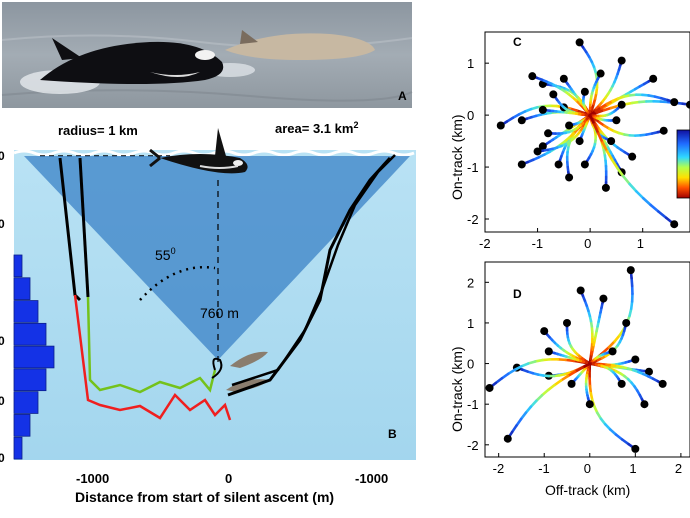 This screenshot has height=518, width=690. What do you see at coordinates (309, 276) in the screenshot?
I see `ascent-track` at bounding box center [309, 276].